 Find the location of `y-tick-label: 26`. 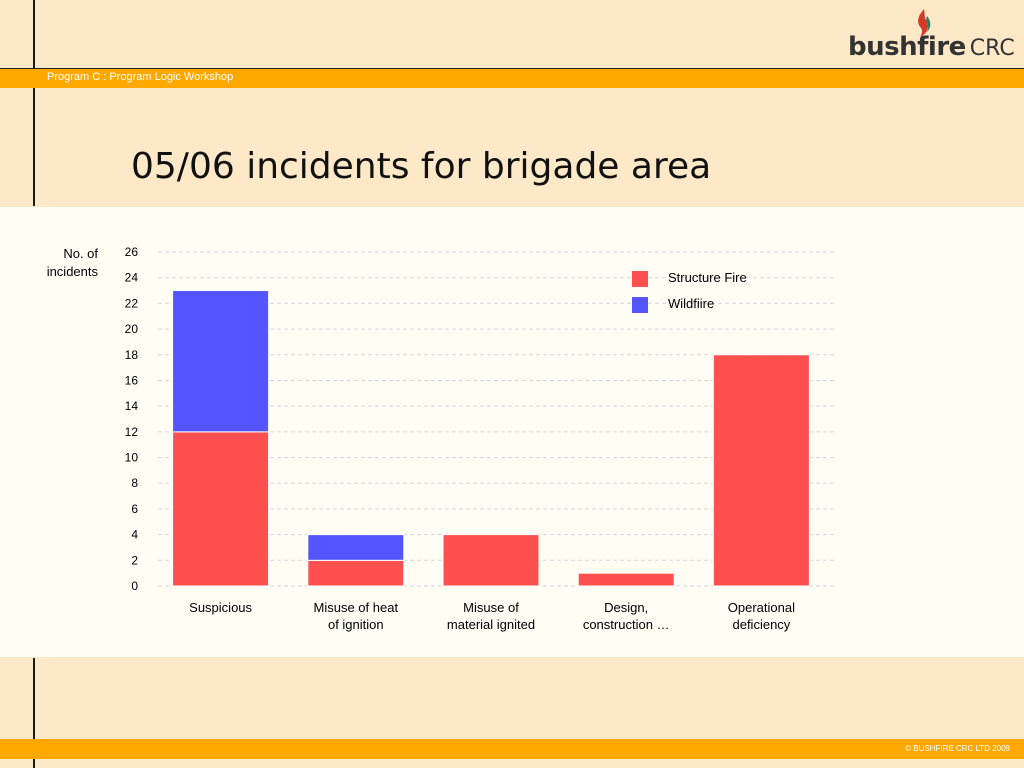

y-tick-label: 26 is located at coordinates (132, 252).